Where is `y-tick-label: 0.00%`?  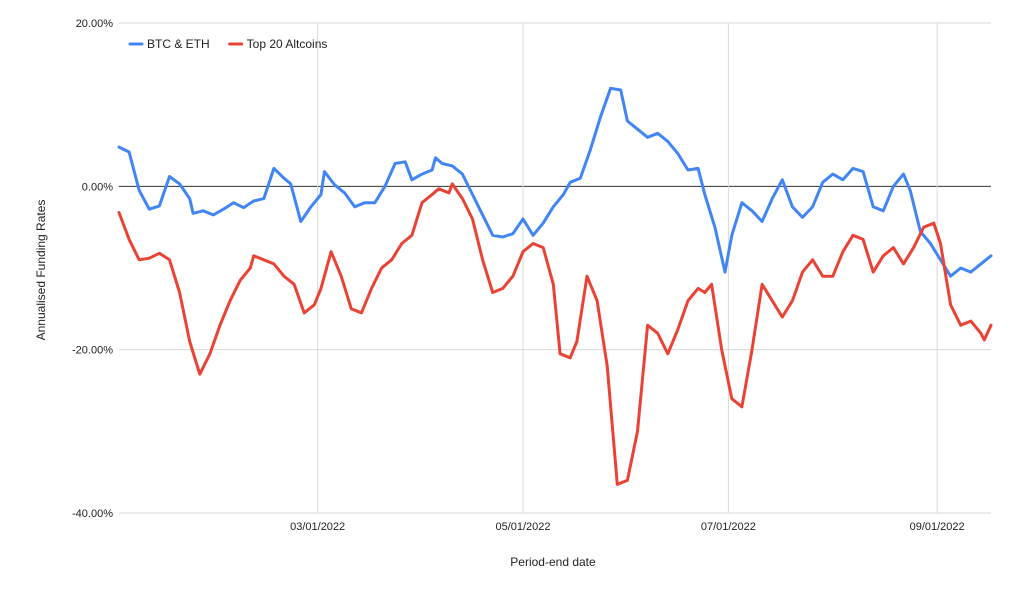
y-tick-label: 0.00% is located at coordinates (97, 187).